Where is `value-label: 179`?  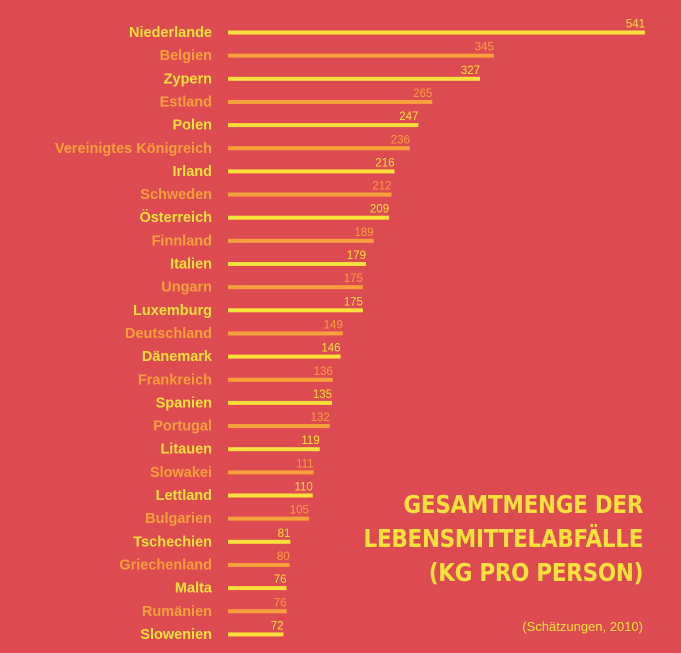
value-label: 179 is located at coordinates (356, 256).